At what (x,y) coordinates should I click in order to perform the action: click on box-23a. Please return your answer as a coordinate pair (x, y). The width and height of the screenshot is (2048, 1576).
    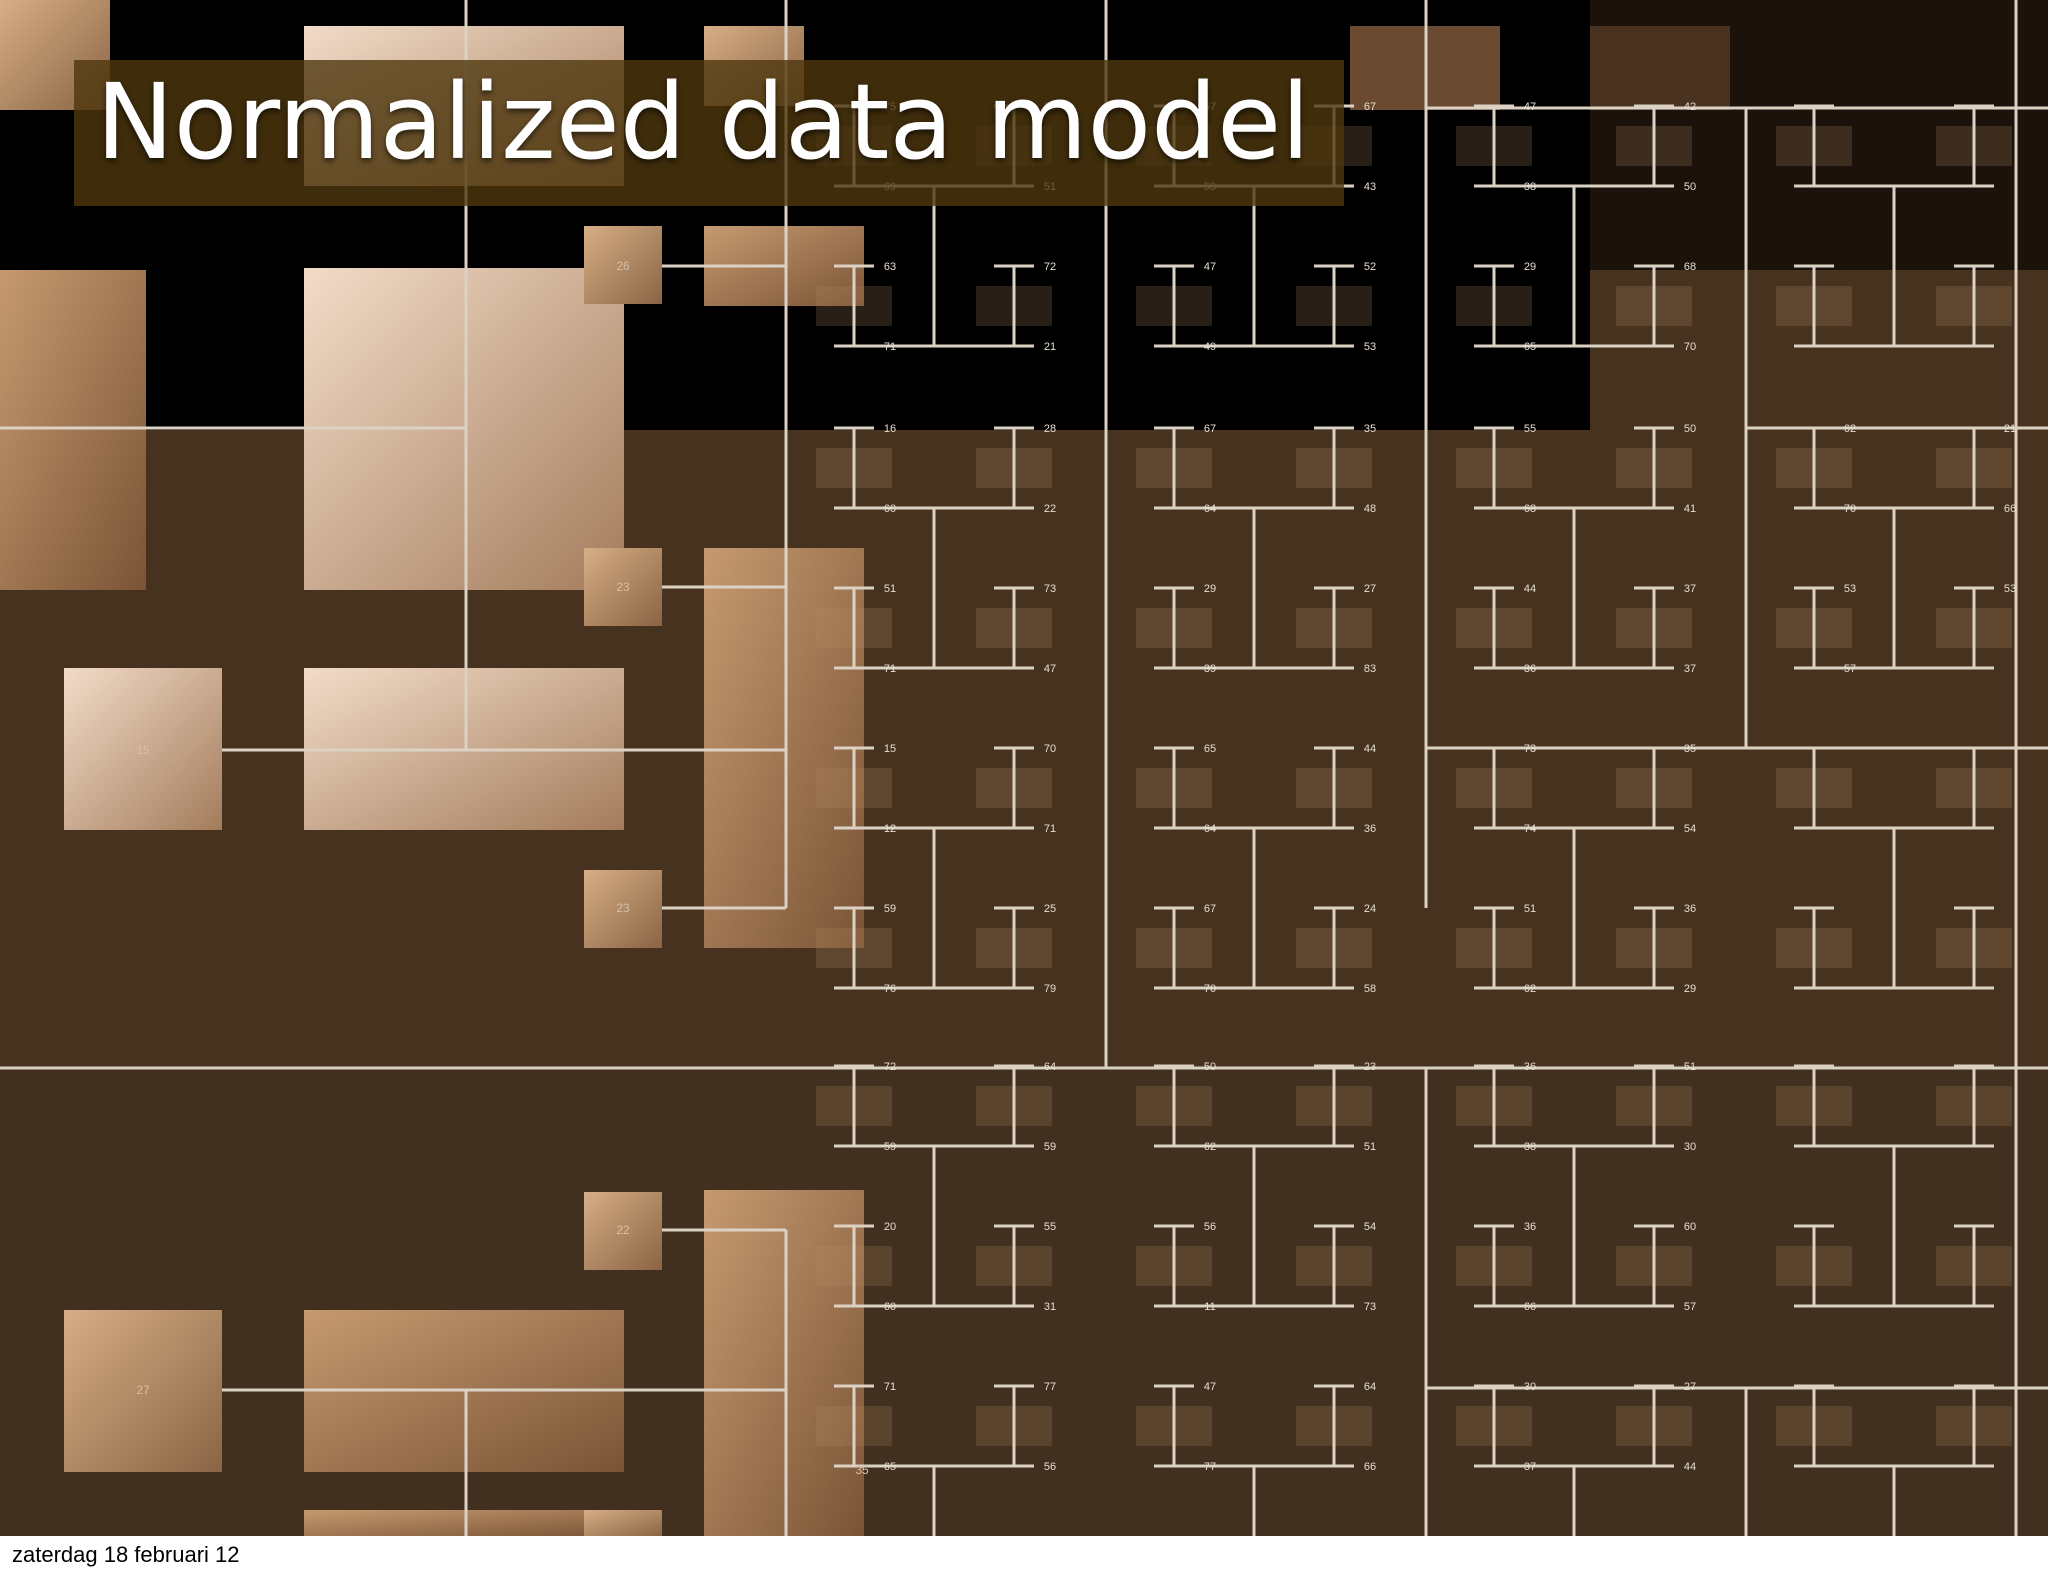
    Looking at the image, I should click on (623, 587).